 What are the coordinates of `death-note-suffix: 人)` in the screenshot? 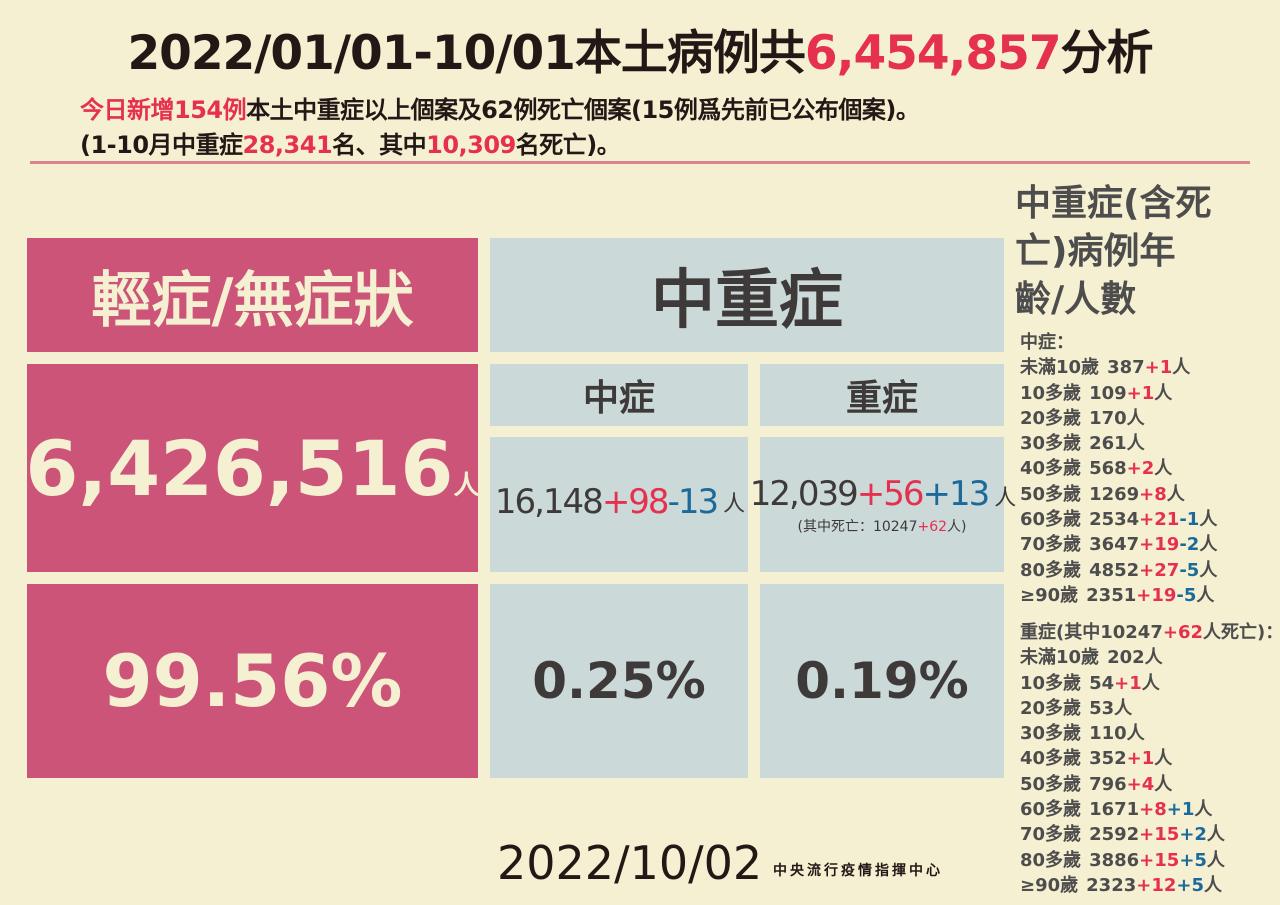 It's located at (957, 526).